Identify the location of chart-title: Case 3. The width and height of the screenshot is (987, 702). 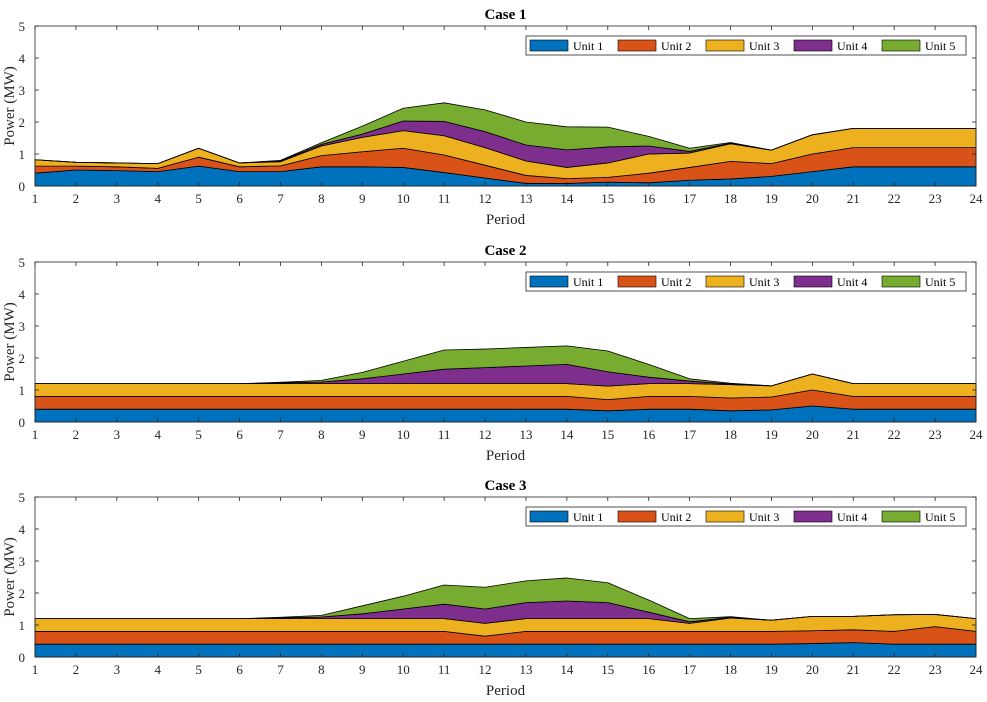
(505, 486).